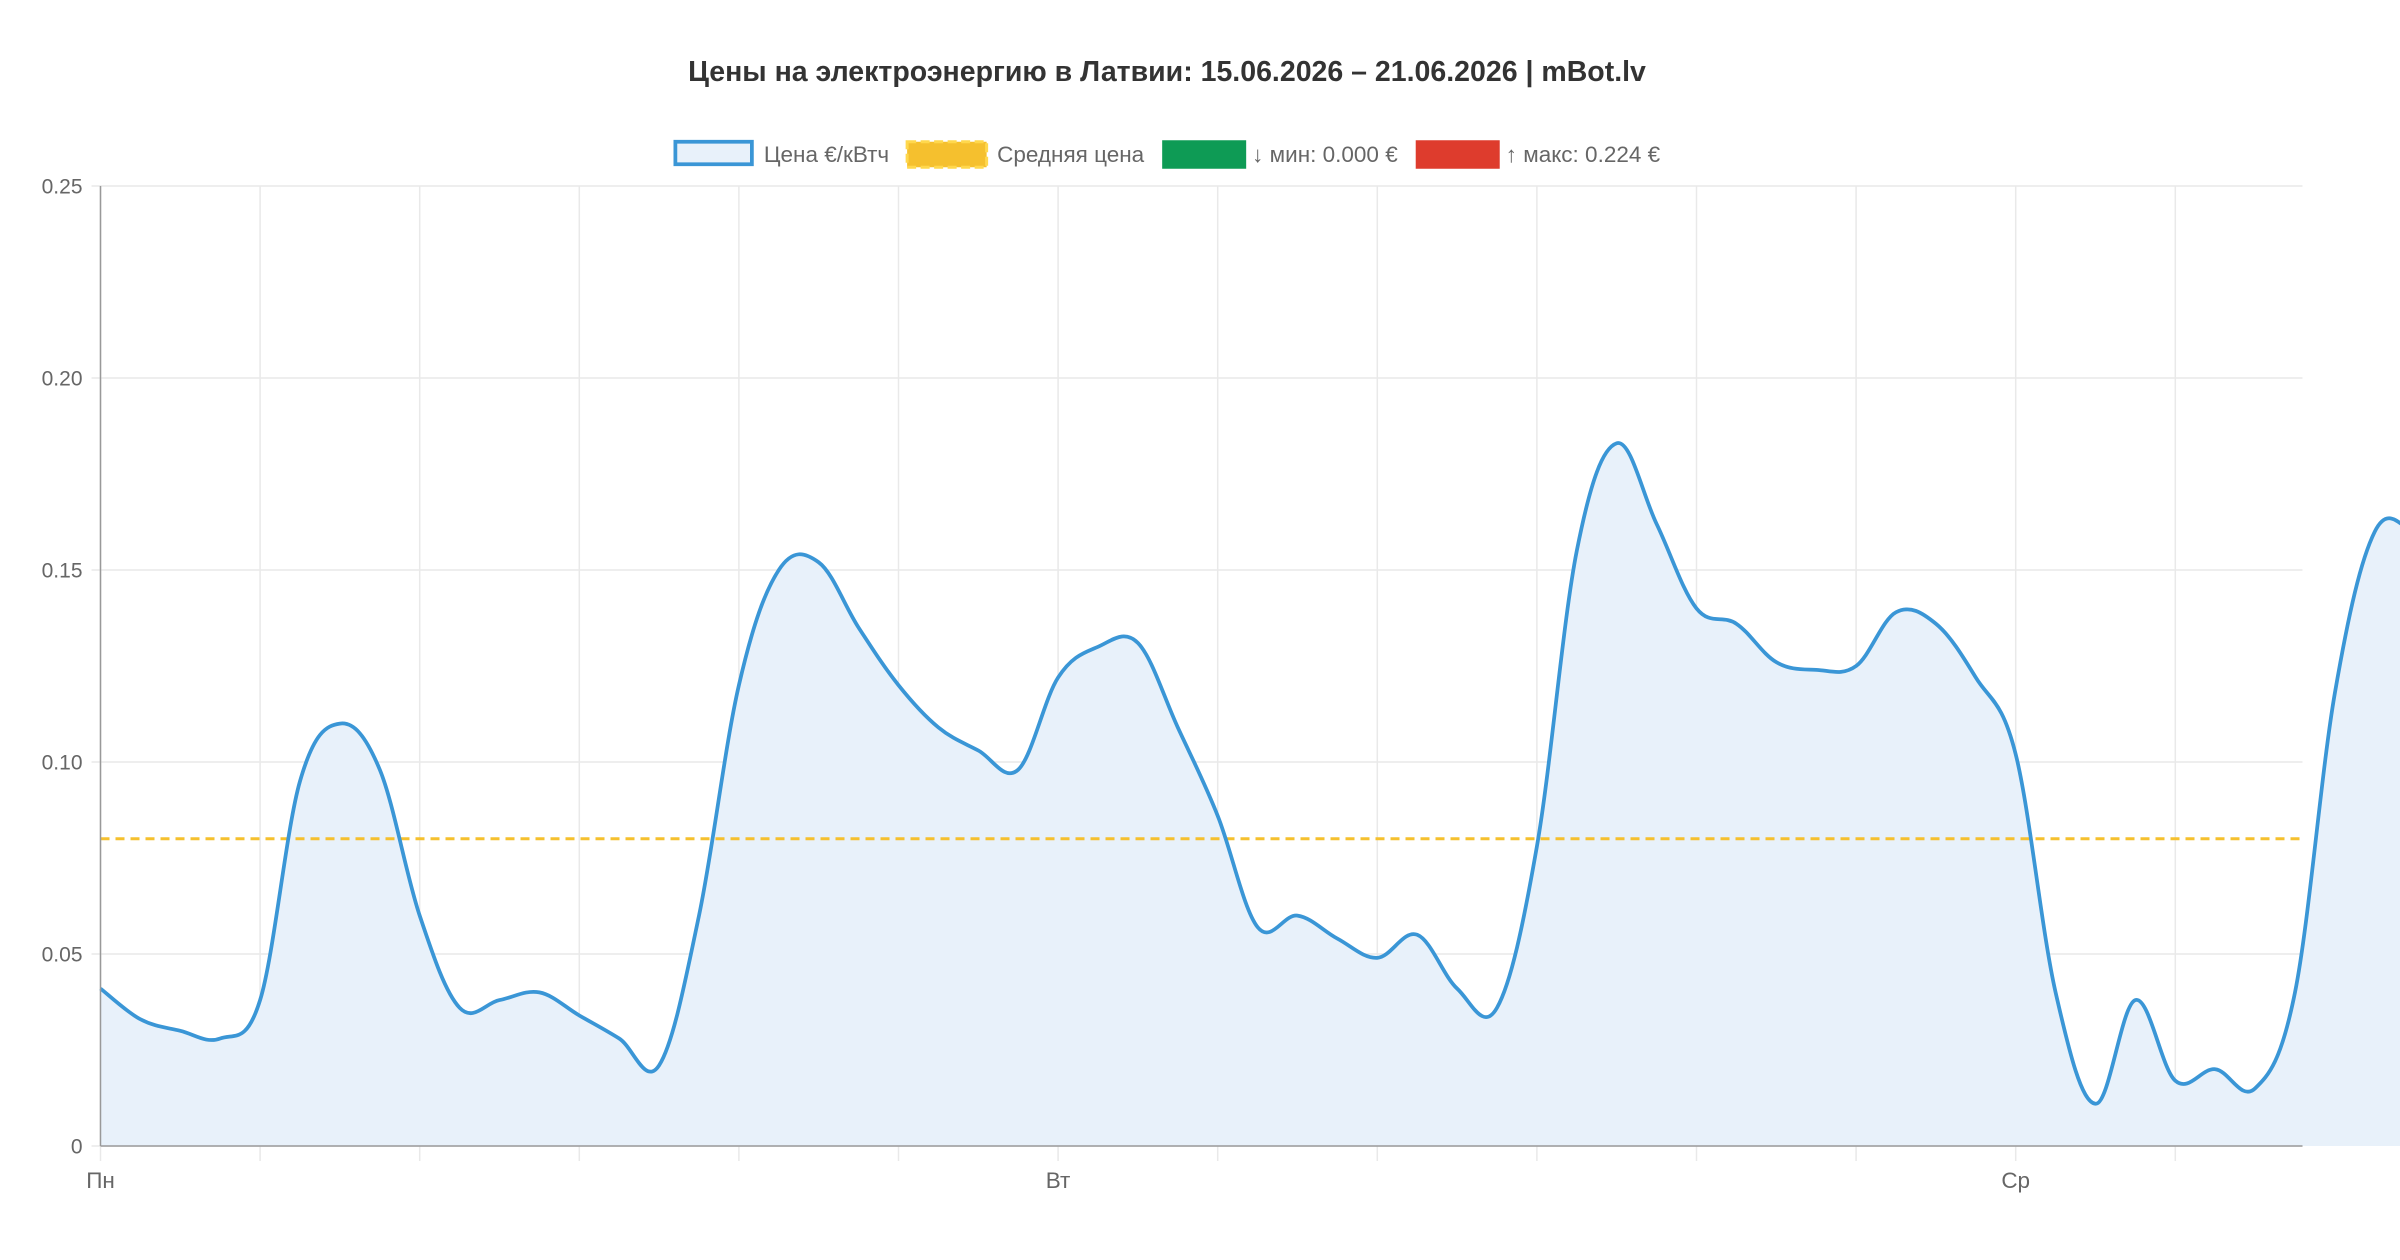 The image size is (2400, 1260). I want to click on x-day-label: Пн, so click(100, 1180).